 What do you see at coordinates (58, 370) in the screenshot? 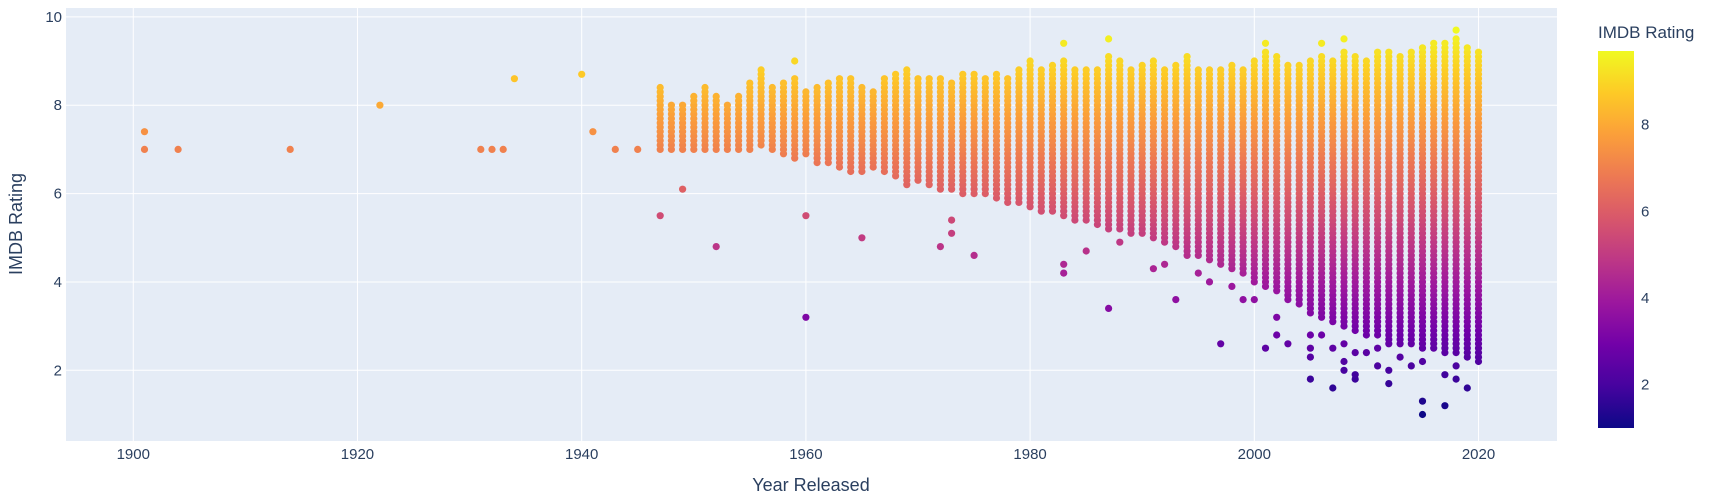
I see `y-tick-label: 2` at bounding box center [58, 370].